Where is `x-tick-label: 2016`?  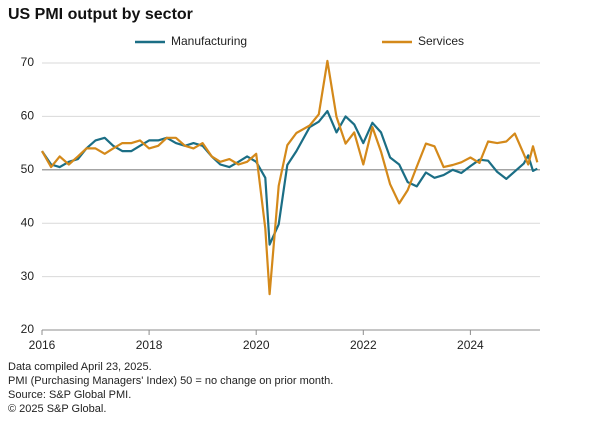
x-tick-label: 2016 is located at coordinates (42, 345).